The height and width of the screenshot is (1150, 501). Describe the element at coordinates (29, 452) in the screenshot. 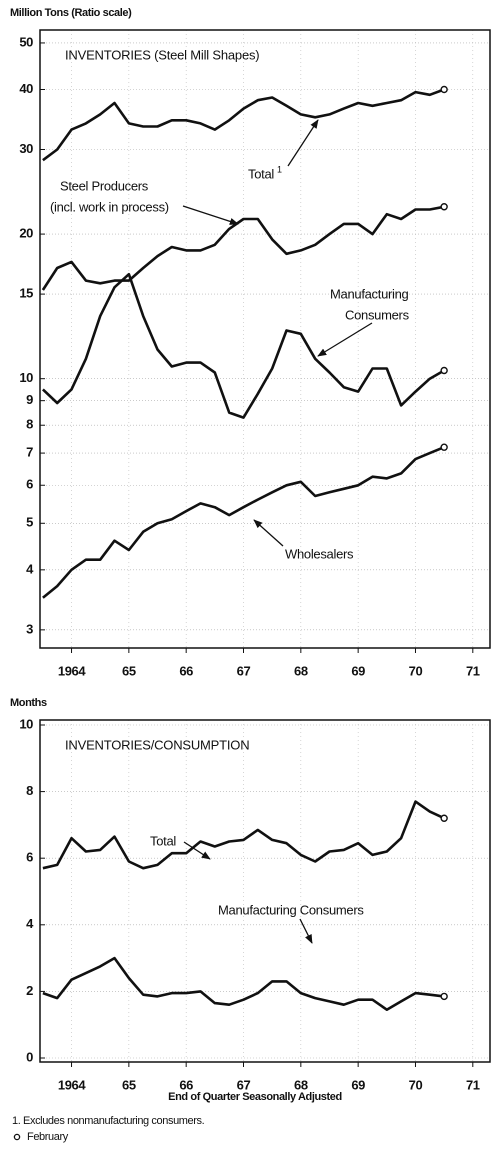

I see `y-tick-label: 7` at that location.